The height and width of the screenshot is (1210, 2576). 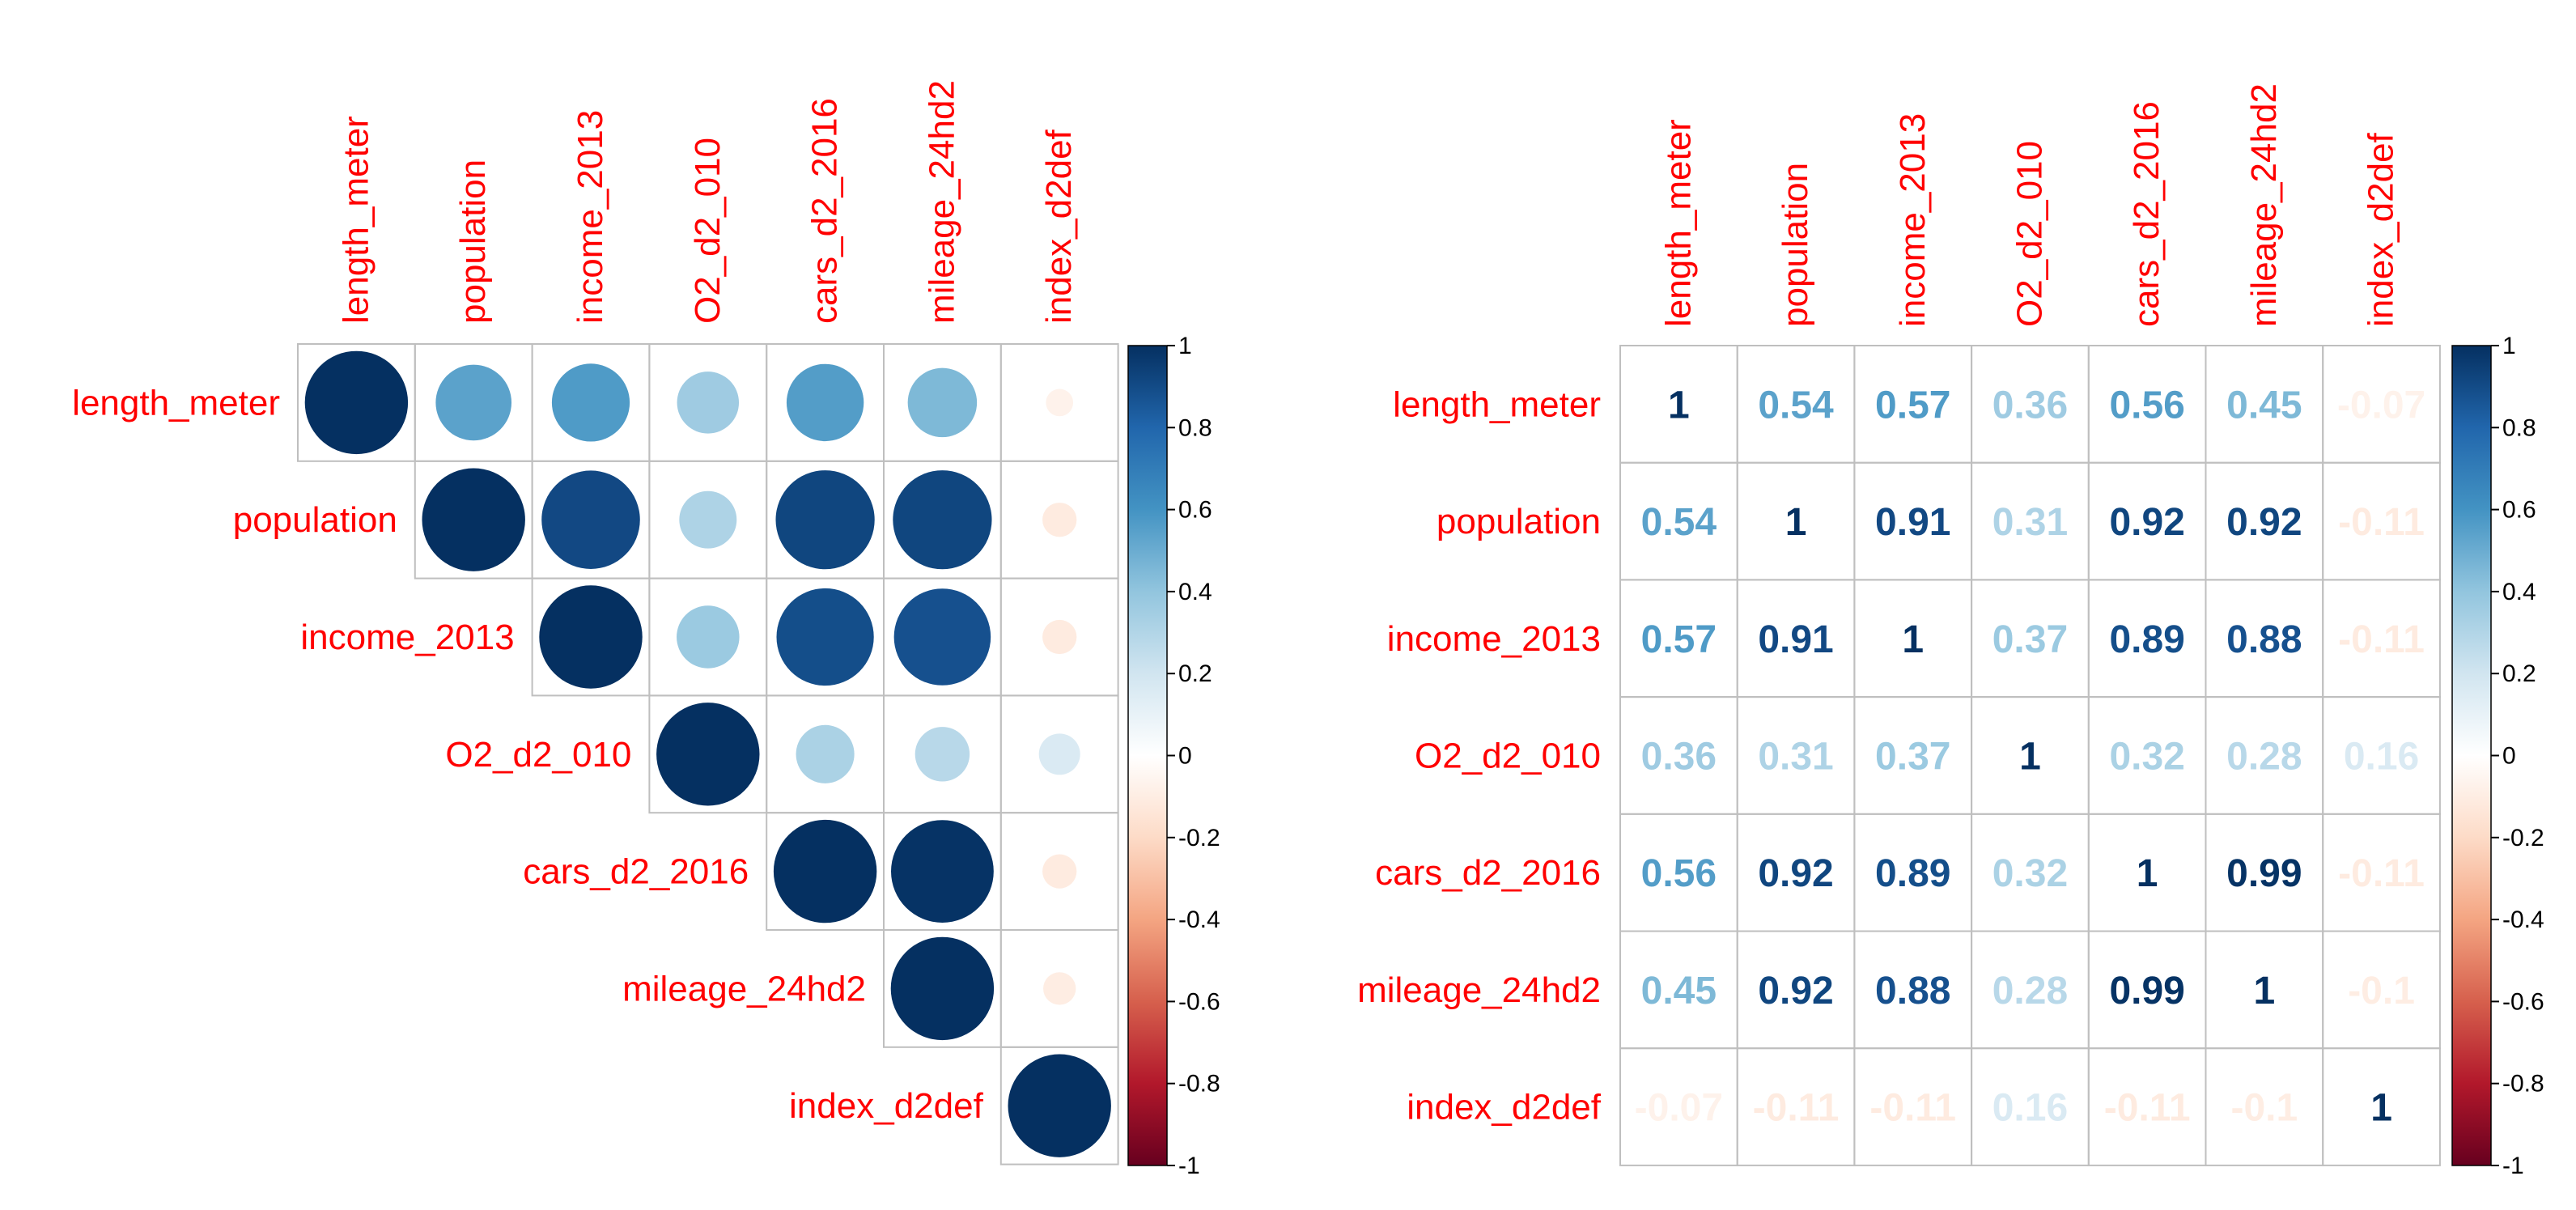 I want to click on corr-circle-cars-d2-2016-cars-d2-2016, so click(x=825, y=871).